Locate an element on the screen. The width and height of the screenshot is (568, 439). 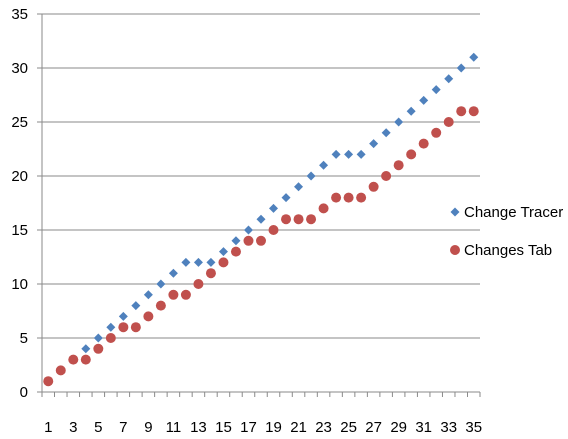
x-tick-label-11: 11 is located at coordinates (174, 427).